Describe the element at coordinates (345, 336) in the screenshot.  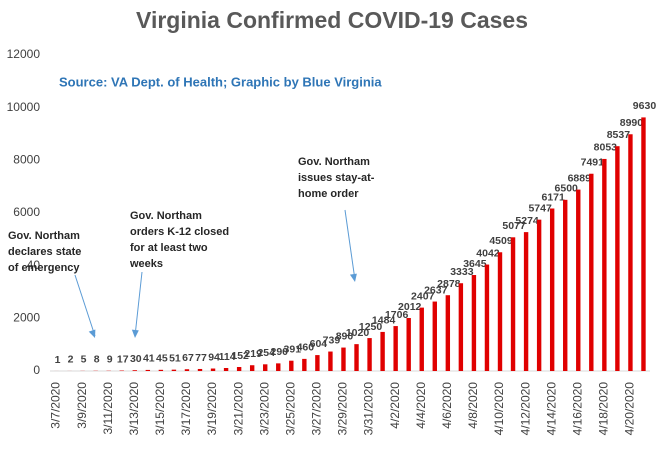
I see `data-label: 890` at that location.